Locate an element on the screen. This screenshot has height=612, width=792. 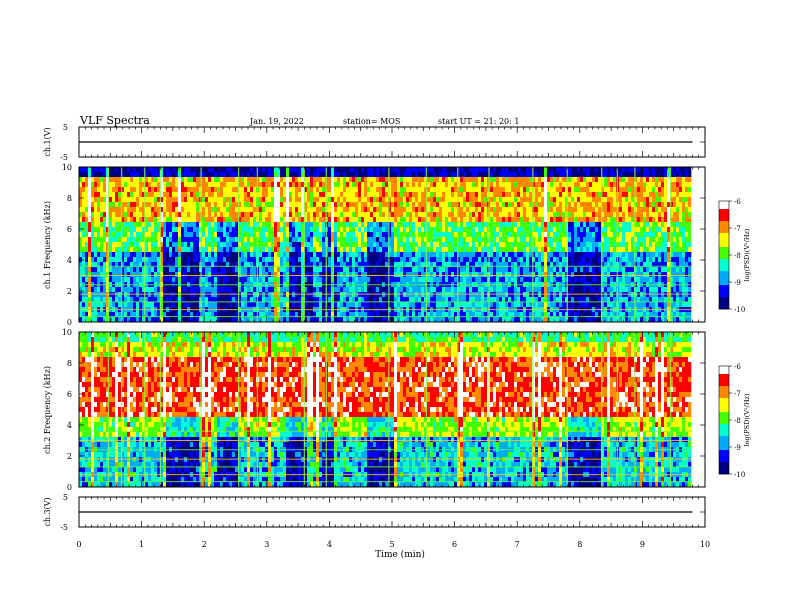
ch1-ytick-bottom: -5 is located at coordinates (64, 157).